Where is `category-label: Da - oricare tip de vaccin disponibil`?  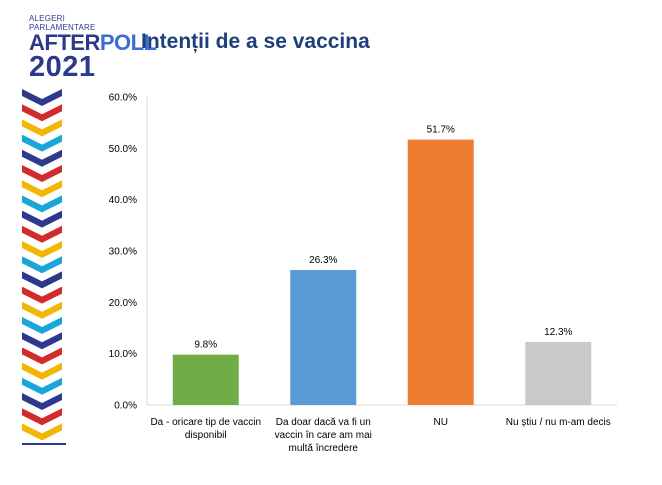 category-label: Da - oricare tip de vaccin disponibil is located at coordinates (205, 429).